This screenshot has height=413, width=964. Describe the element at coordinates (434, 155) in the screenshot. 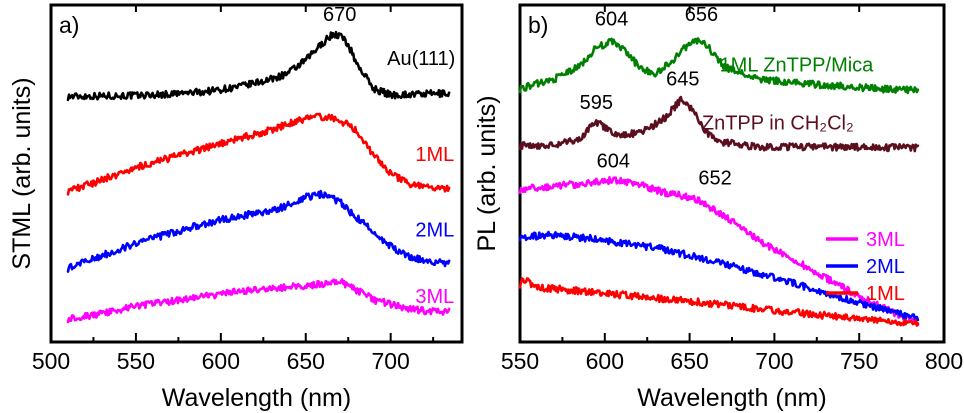

I see `annotation-1ml: 1ML` at that location.